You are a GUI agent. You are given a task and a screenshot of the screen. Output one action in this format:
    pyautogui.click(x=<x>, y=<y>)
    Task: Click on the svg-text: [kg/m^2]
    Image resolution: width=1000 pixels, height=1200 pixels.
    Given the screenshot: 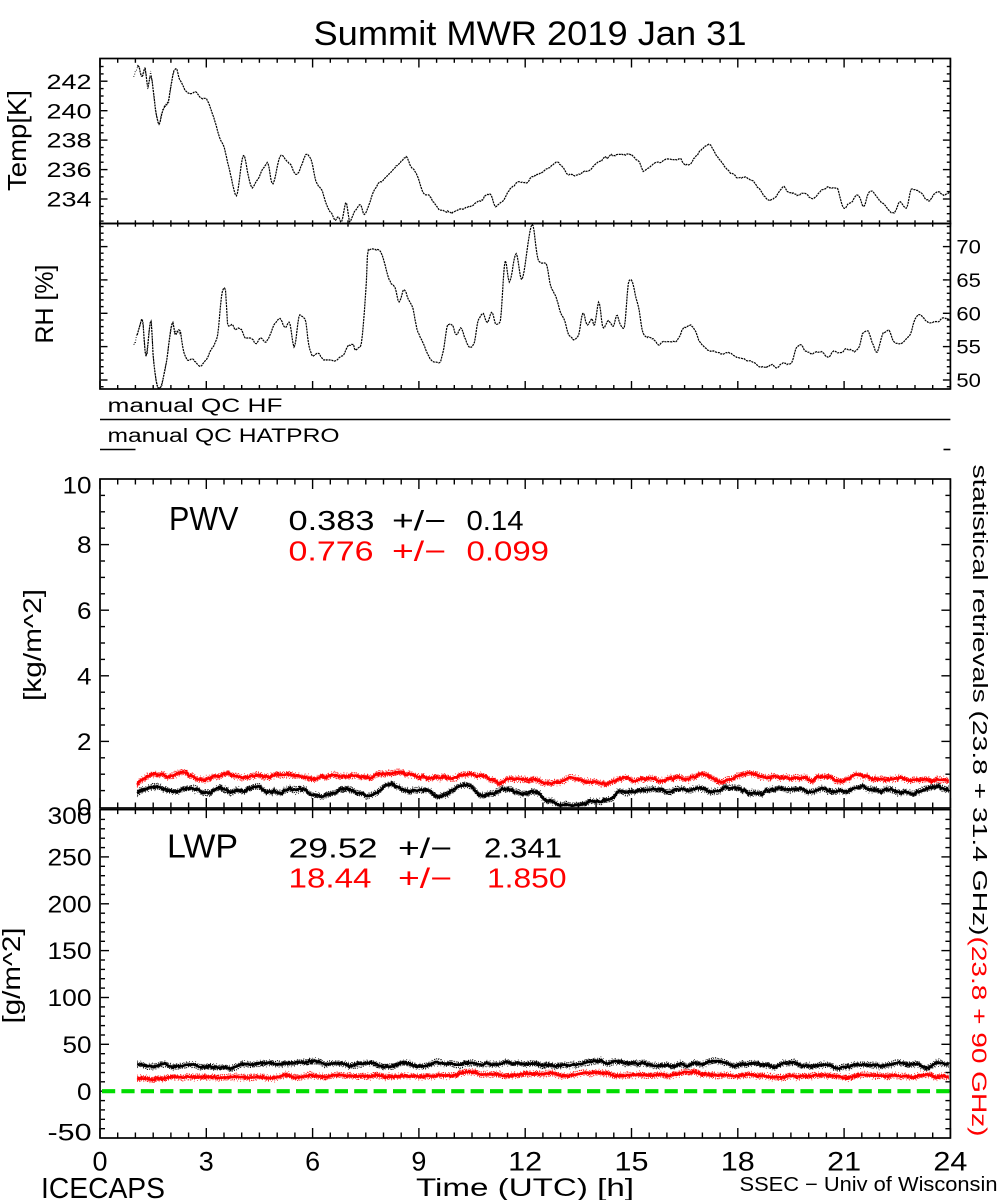 What is the action you would take?
    pyautogui.click(x=33, y=645)
    